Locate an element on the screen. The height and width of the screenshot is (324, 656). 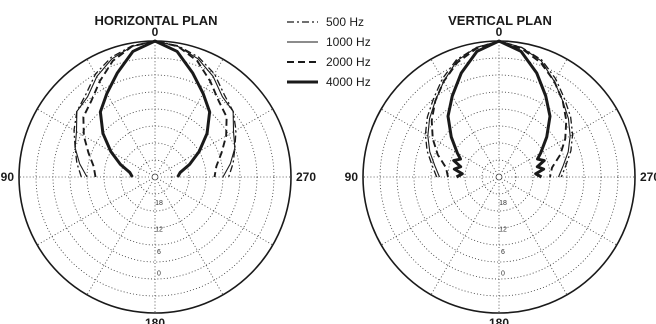
legend-label-1000hz: 1000 Hz is located at coordinates (348, 42).